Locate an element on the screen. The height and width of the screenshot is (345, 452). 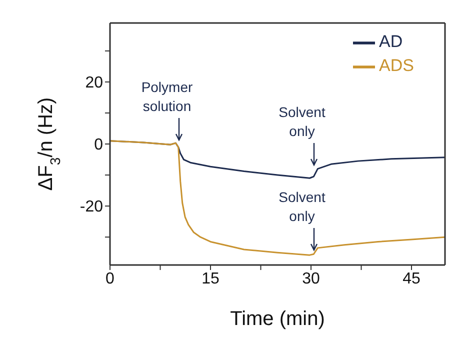
x-tick-label: 45 is located at coordinates (411, 279).